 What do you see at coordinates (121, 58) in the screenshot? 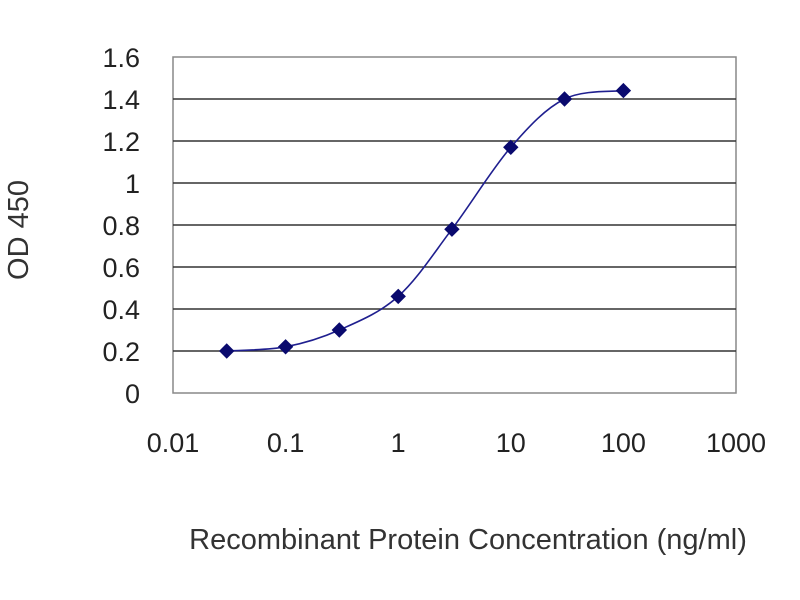
I see `y-tick-label: 1.6` at bounding box center [121, 58].